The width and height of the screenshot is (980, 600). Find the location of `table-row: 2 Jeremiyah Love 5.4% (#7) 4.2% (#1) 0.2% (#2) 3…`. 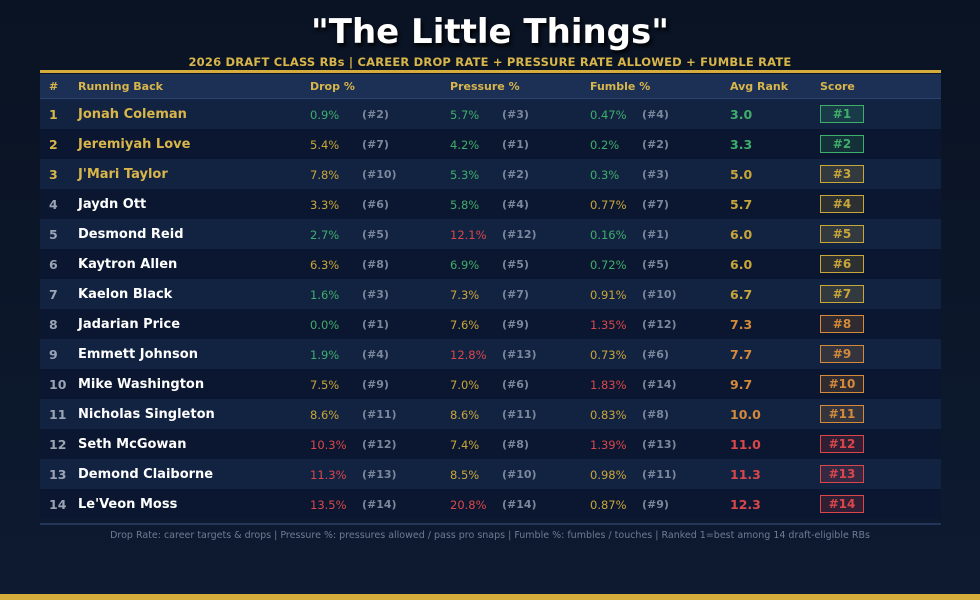

table-row: 2 Jeremiyah Love 5.4% (#7) 4.2% (#1) 0.2% (#2) 3… is located at coordinates (490, 144).